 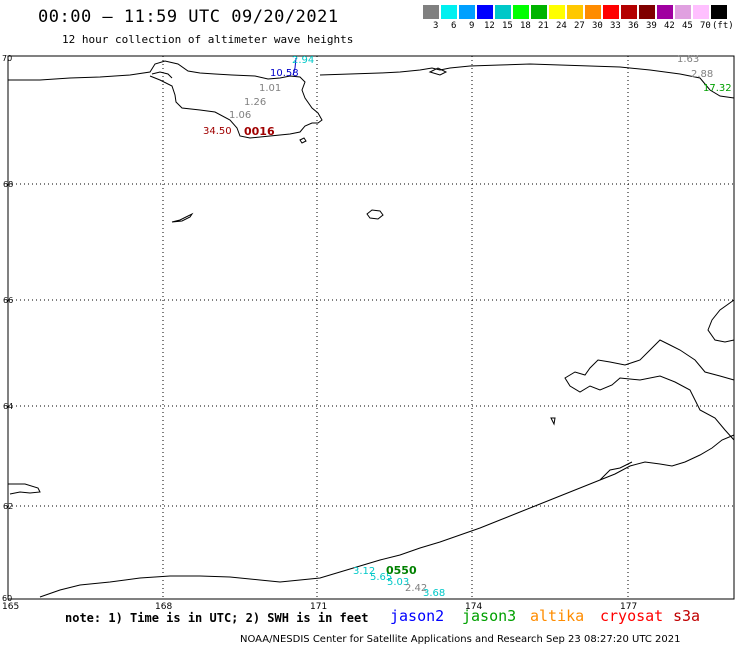 I want to click on satellite-jason3: jason3, so click(x=489, y=616).